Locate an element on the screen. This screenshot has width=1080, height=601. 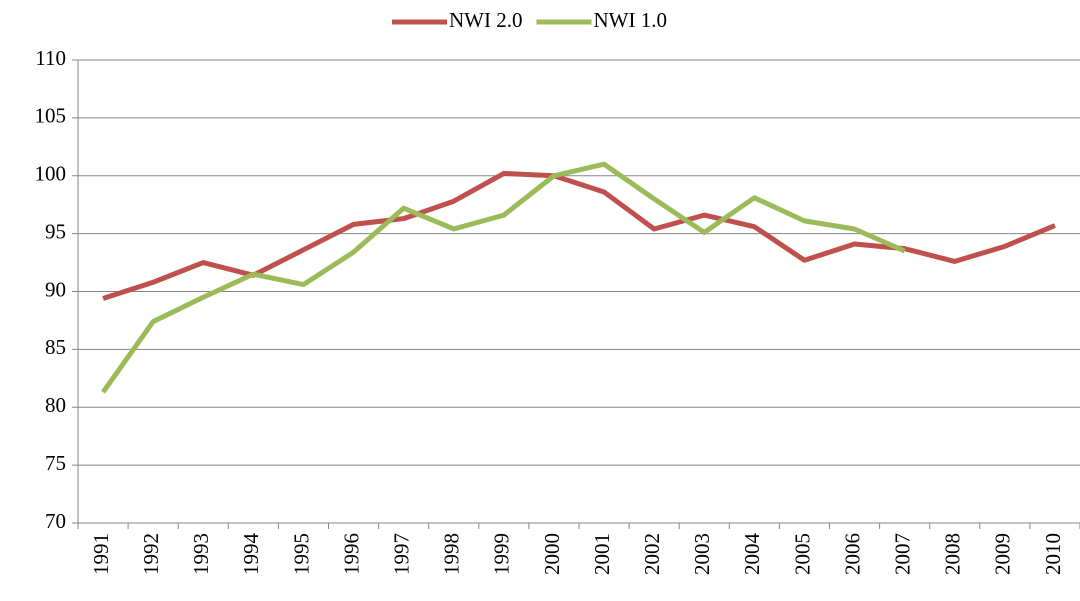
x-tick-label: 1992 is located at coordinates (151, 554).